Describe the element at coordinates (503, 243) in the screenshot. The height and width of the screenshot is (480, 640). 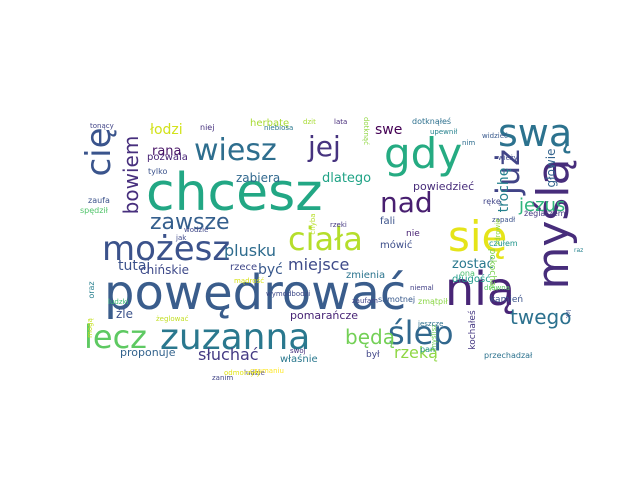
I see `word-czulem: czułem` at that location.